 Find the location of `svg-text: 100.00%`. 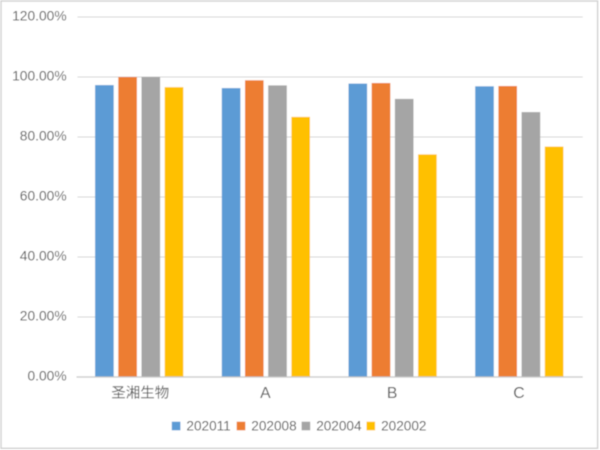

svg-text: 100.00% is located at coordinates (39, 76).